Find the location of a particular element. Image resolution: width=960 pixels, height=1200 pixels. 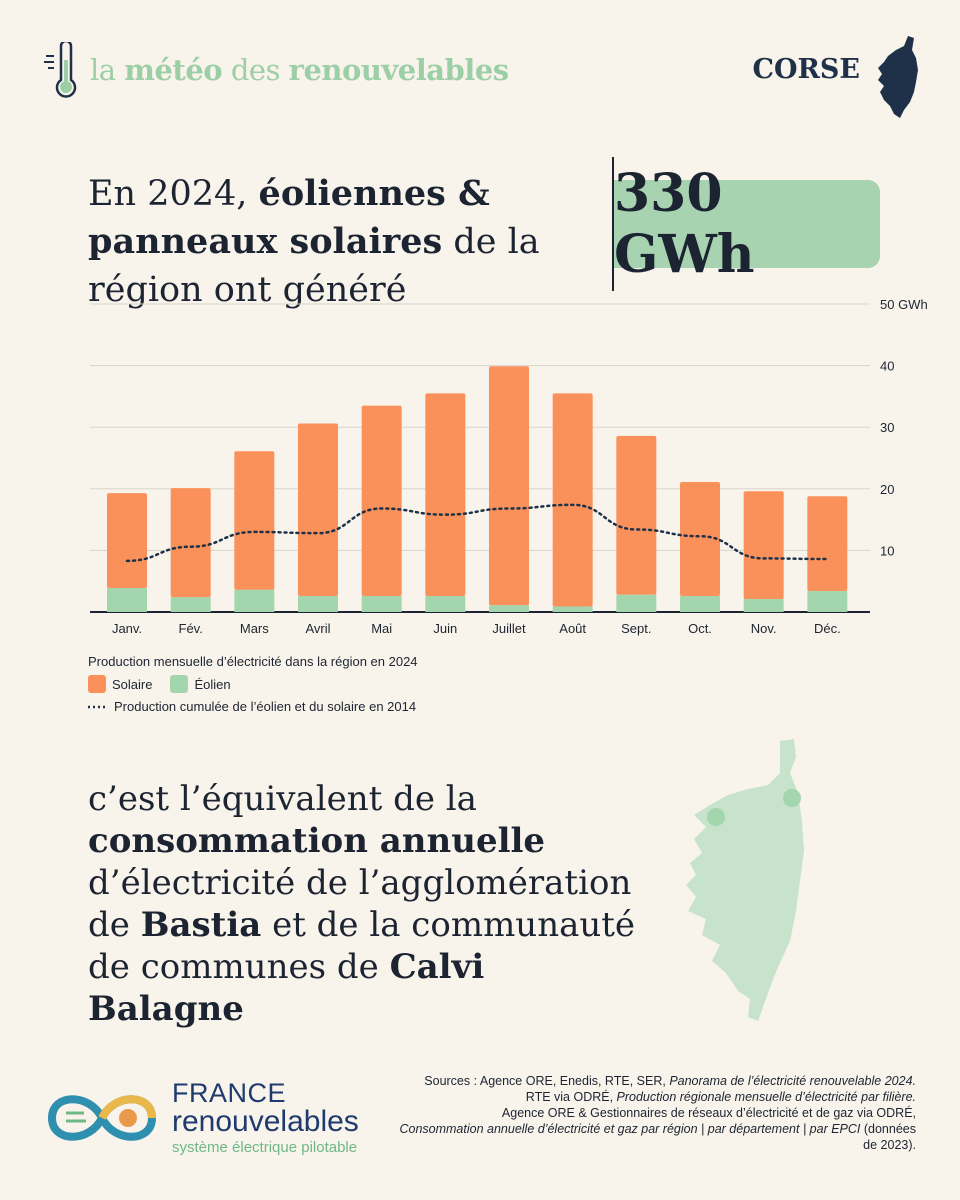

y-tick-label: 50 GWh is located at coordinates (904, 304).